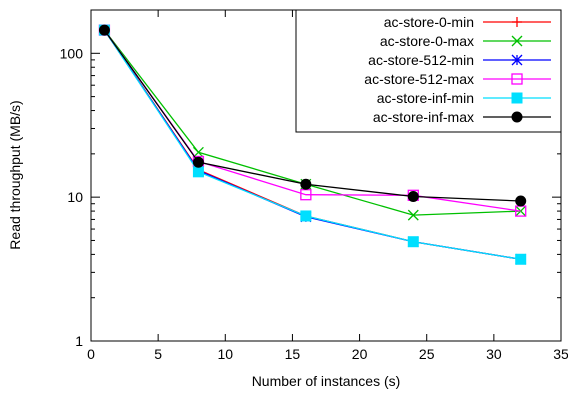 Image resolution: width=568 pixels, height=396 pixels. What do you see at coordinates (75, 197) in the screenshot?
I see `y-tick-label: 10` at bounding box center [75, 197].